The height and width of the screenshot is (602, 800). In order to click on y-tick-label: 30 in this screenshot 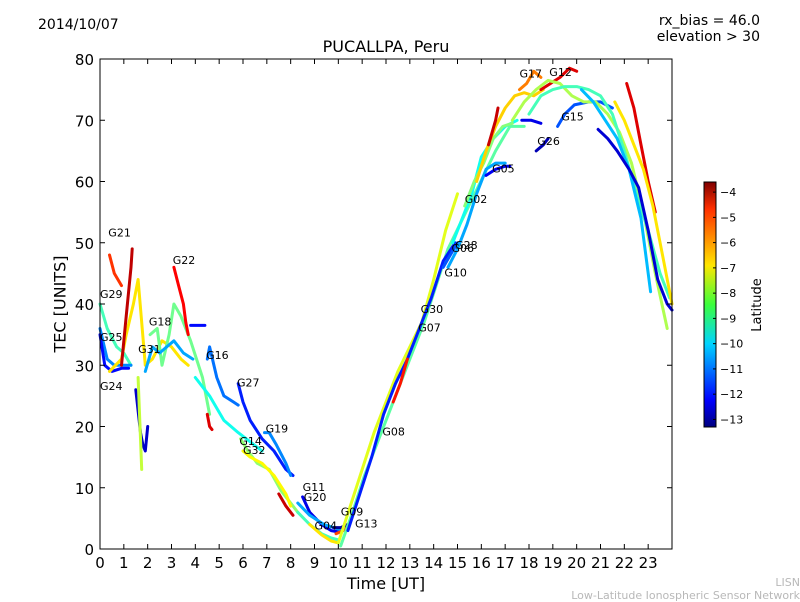, I will do `click(84, 366)`.